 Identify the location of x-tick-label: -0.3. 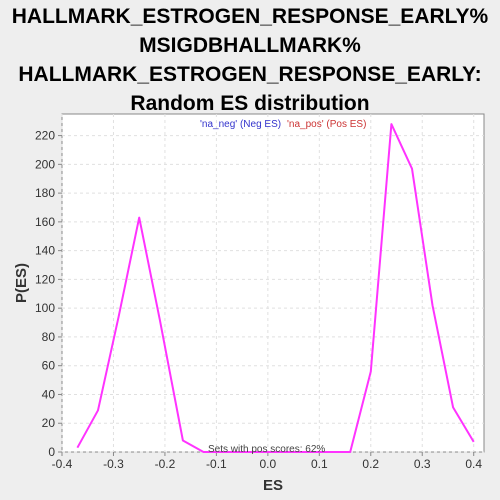
(113, 464).